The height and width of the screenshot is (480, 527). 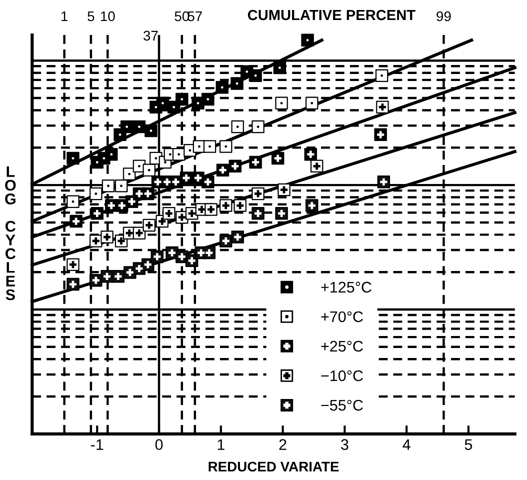 What do you see at coordinates (406, 444) in the screenshot?
I see `x-tick-label: 4` at bounding box center [406, 444].